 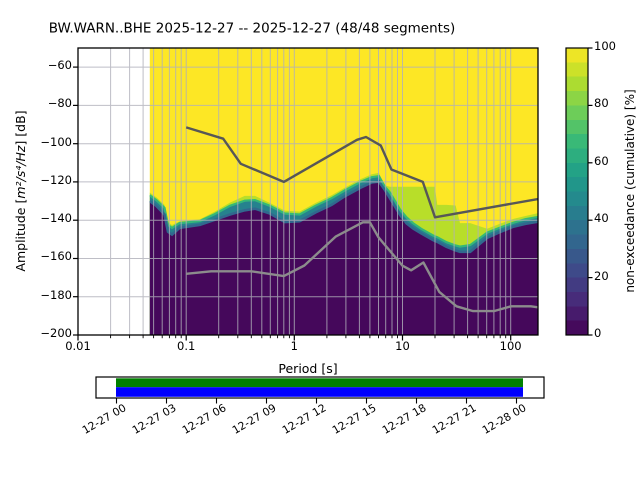 What do you see at coordinates (601, 103) in the screenshot?
I see `colorbar-tick-label: 80` at bounding box center [601, 103].